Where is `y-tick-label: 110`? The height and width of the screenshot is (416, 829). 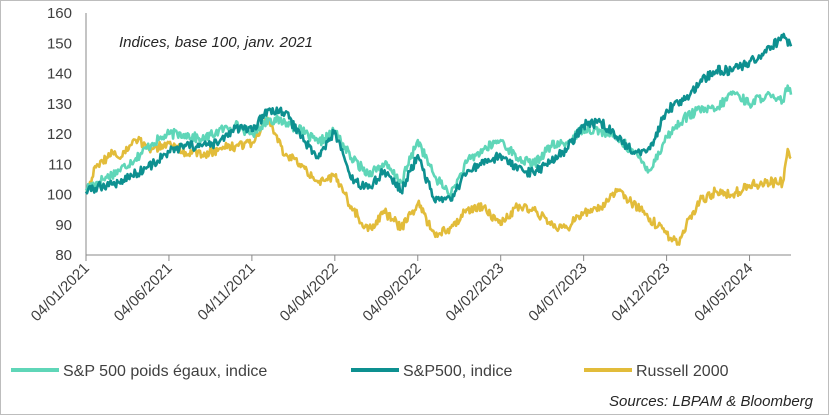 y-tick-label: 110 is located at coordinates (60, 164).